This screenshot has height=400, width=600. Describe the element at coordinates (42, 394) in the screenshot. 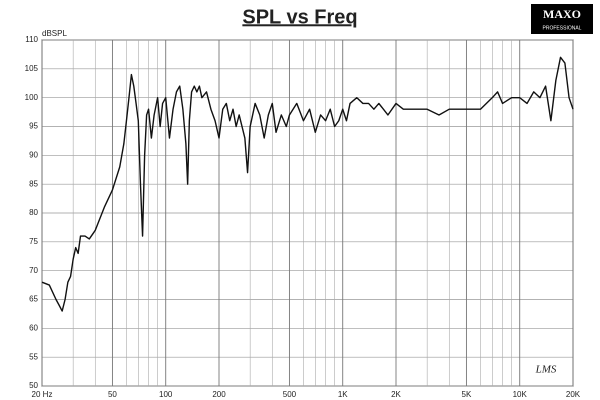

I see `x-tick-label: 20 Hz` at that location.